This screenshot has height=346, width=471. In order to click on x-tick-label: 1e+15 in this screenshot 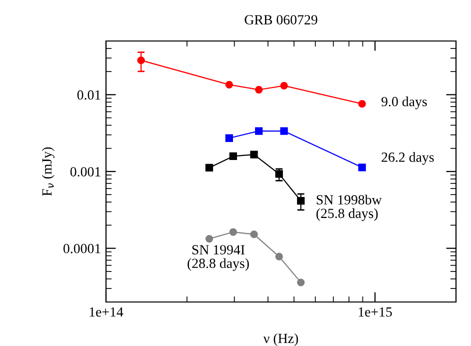, I will do `click(375, 312)`.